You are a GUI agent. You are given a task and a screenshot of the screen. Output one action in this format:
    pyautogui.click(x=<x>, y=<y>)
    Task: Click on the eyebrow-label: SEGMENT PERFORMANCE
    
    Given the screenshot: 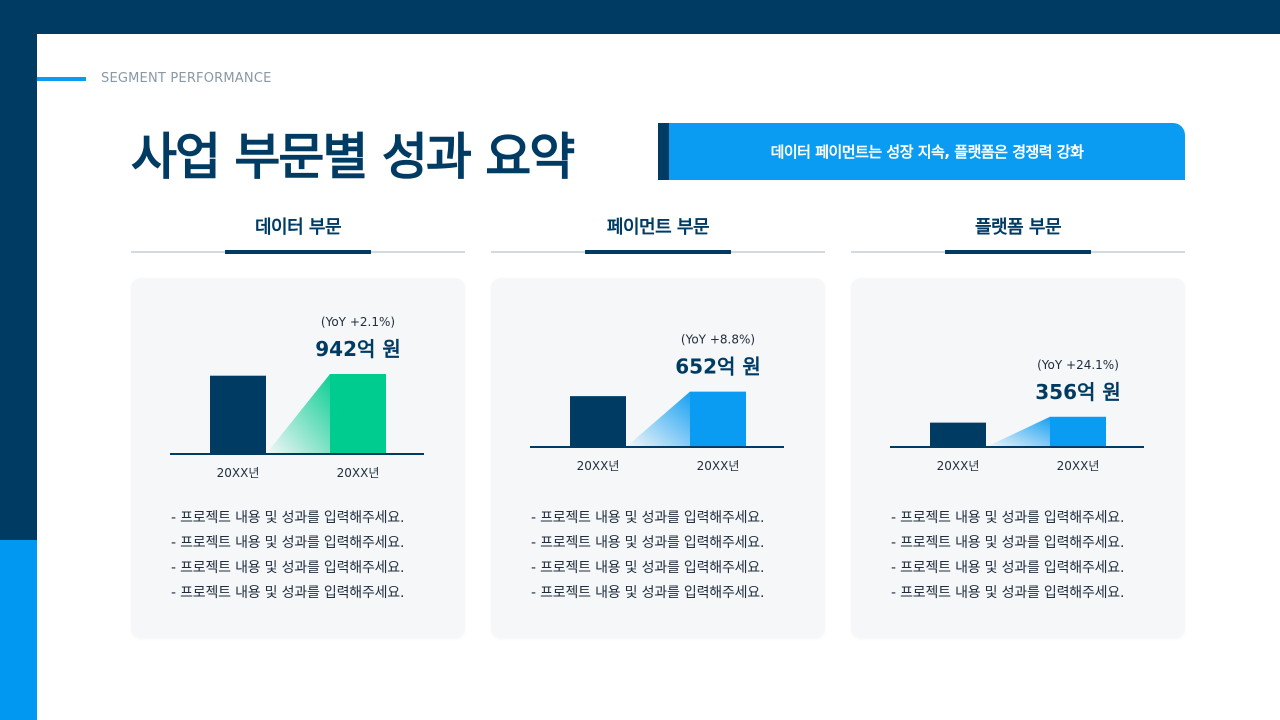 What is the action you would take?
    pyautogui.click(x=186, y=78)
    